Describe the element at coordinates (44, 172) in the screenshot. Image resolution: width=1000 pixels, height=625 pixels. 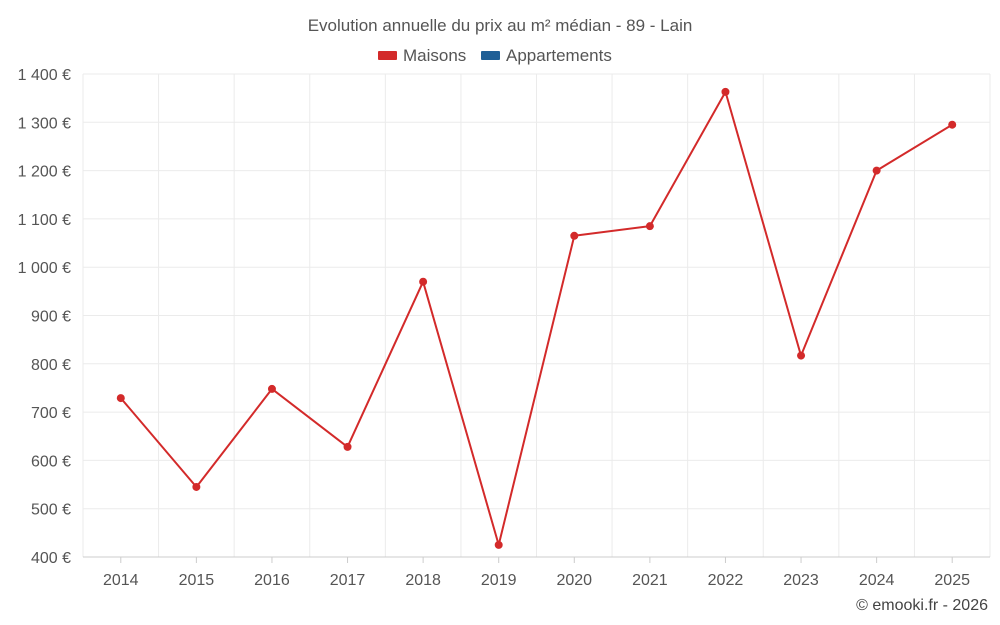
I see `y-tick-label: 1 200 €` at that location.